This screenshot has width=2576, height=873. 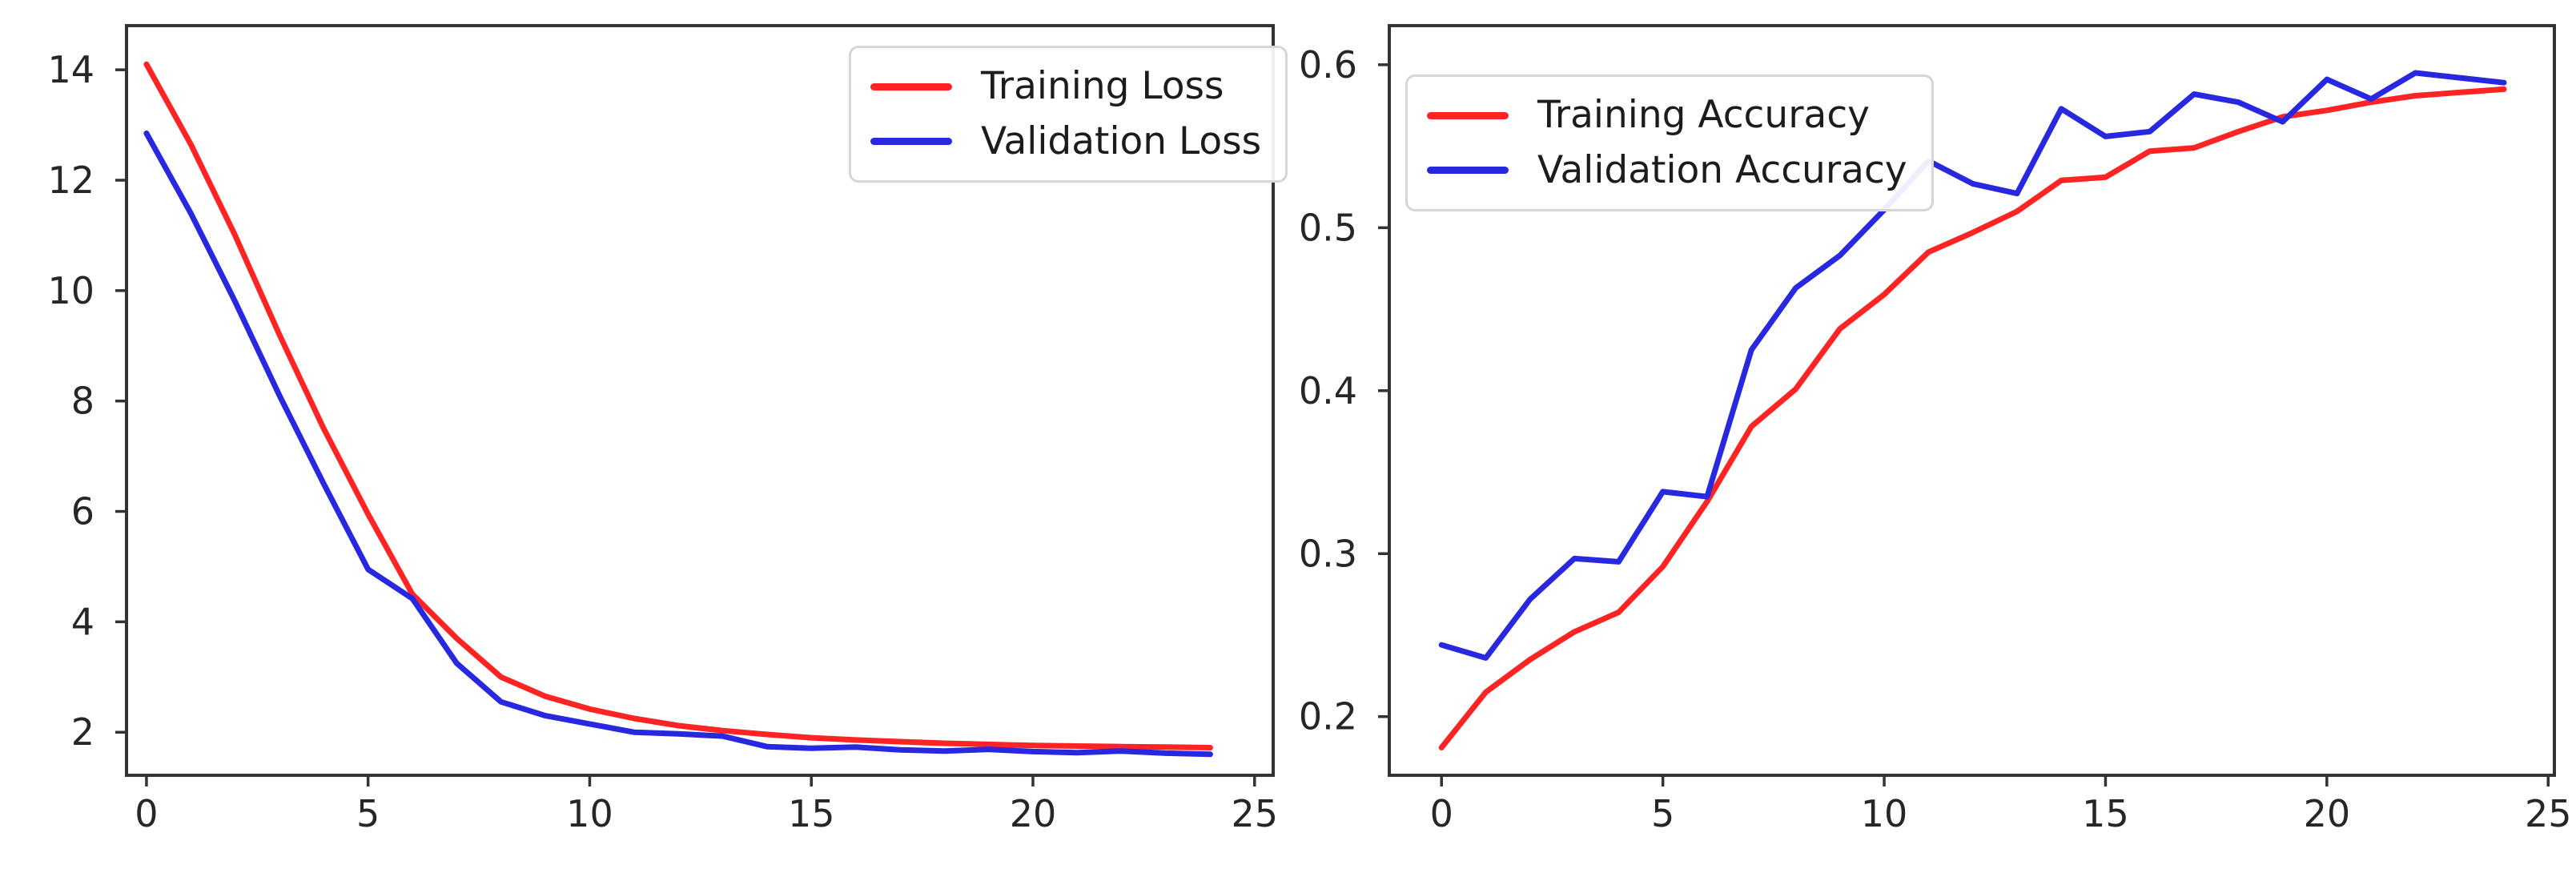 I want to click on legend-item-training-accuracy: Training Accuracy, so click(x=1667, y=115).